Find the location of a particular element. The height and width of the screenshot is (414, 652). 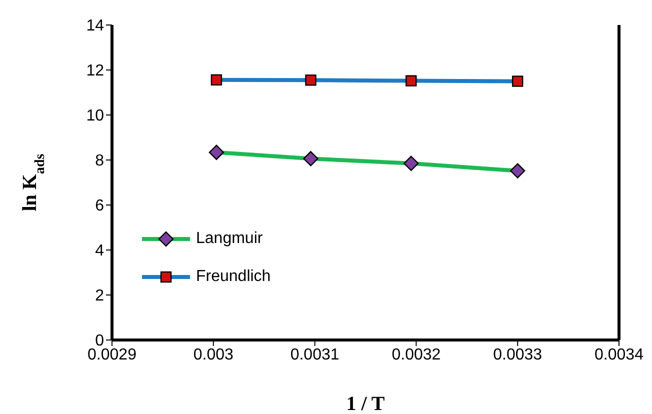

x-tick-label: 0.0033 is located at coordinates (517, 355).